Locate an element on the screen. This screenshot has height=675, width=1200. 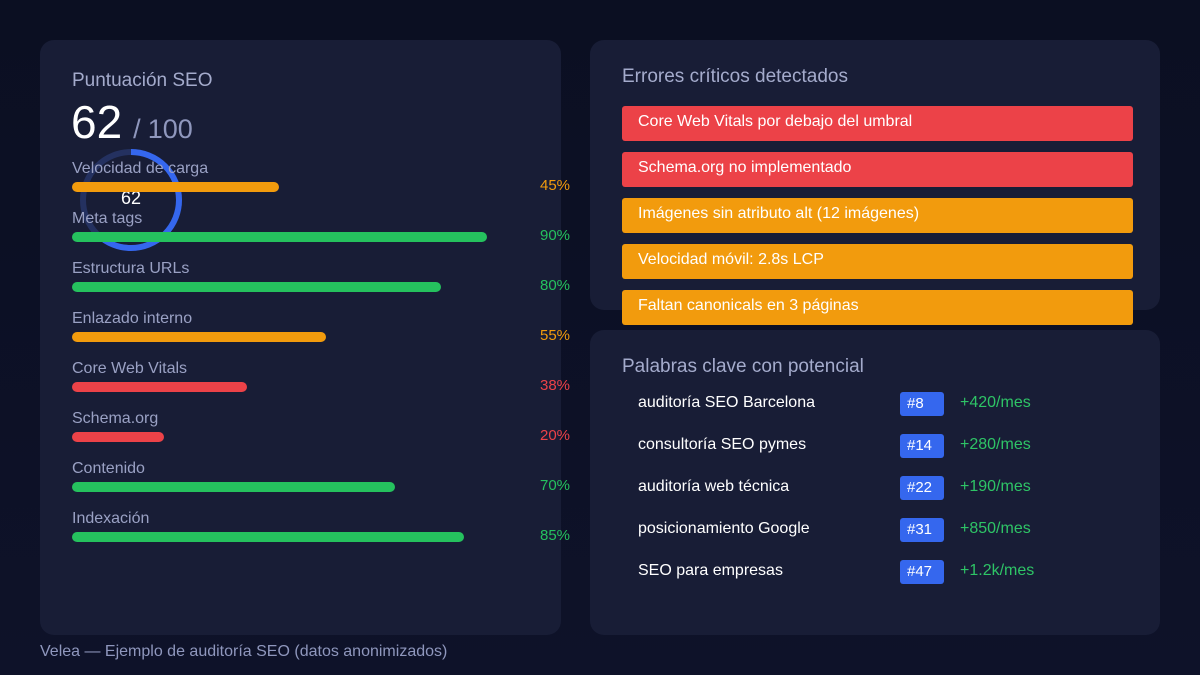
error-item: Faltan canonicals en 3 páginas is located at coordinates (877, 307).